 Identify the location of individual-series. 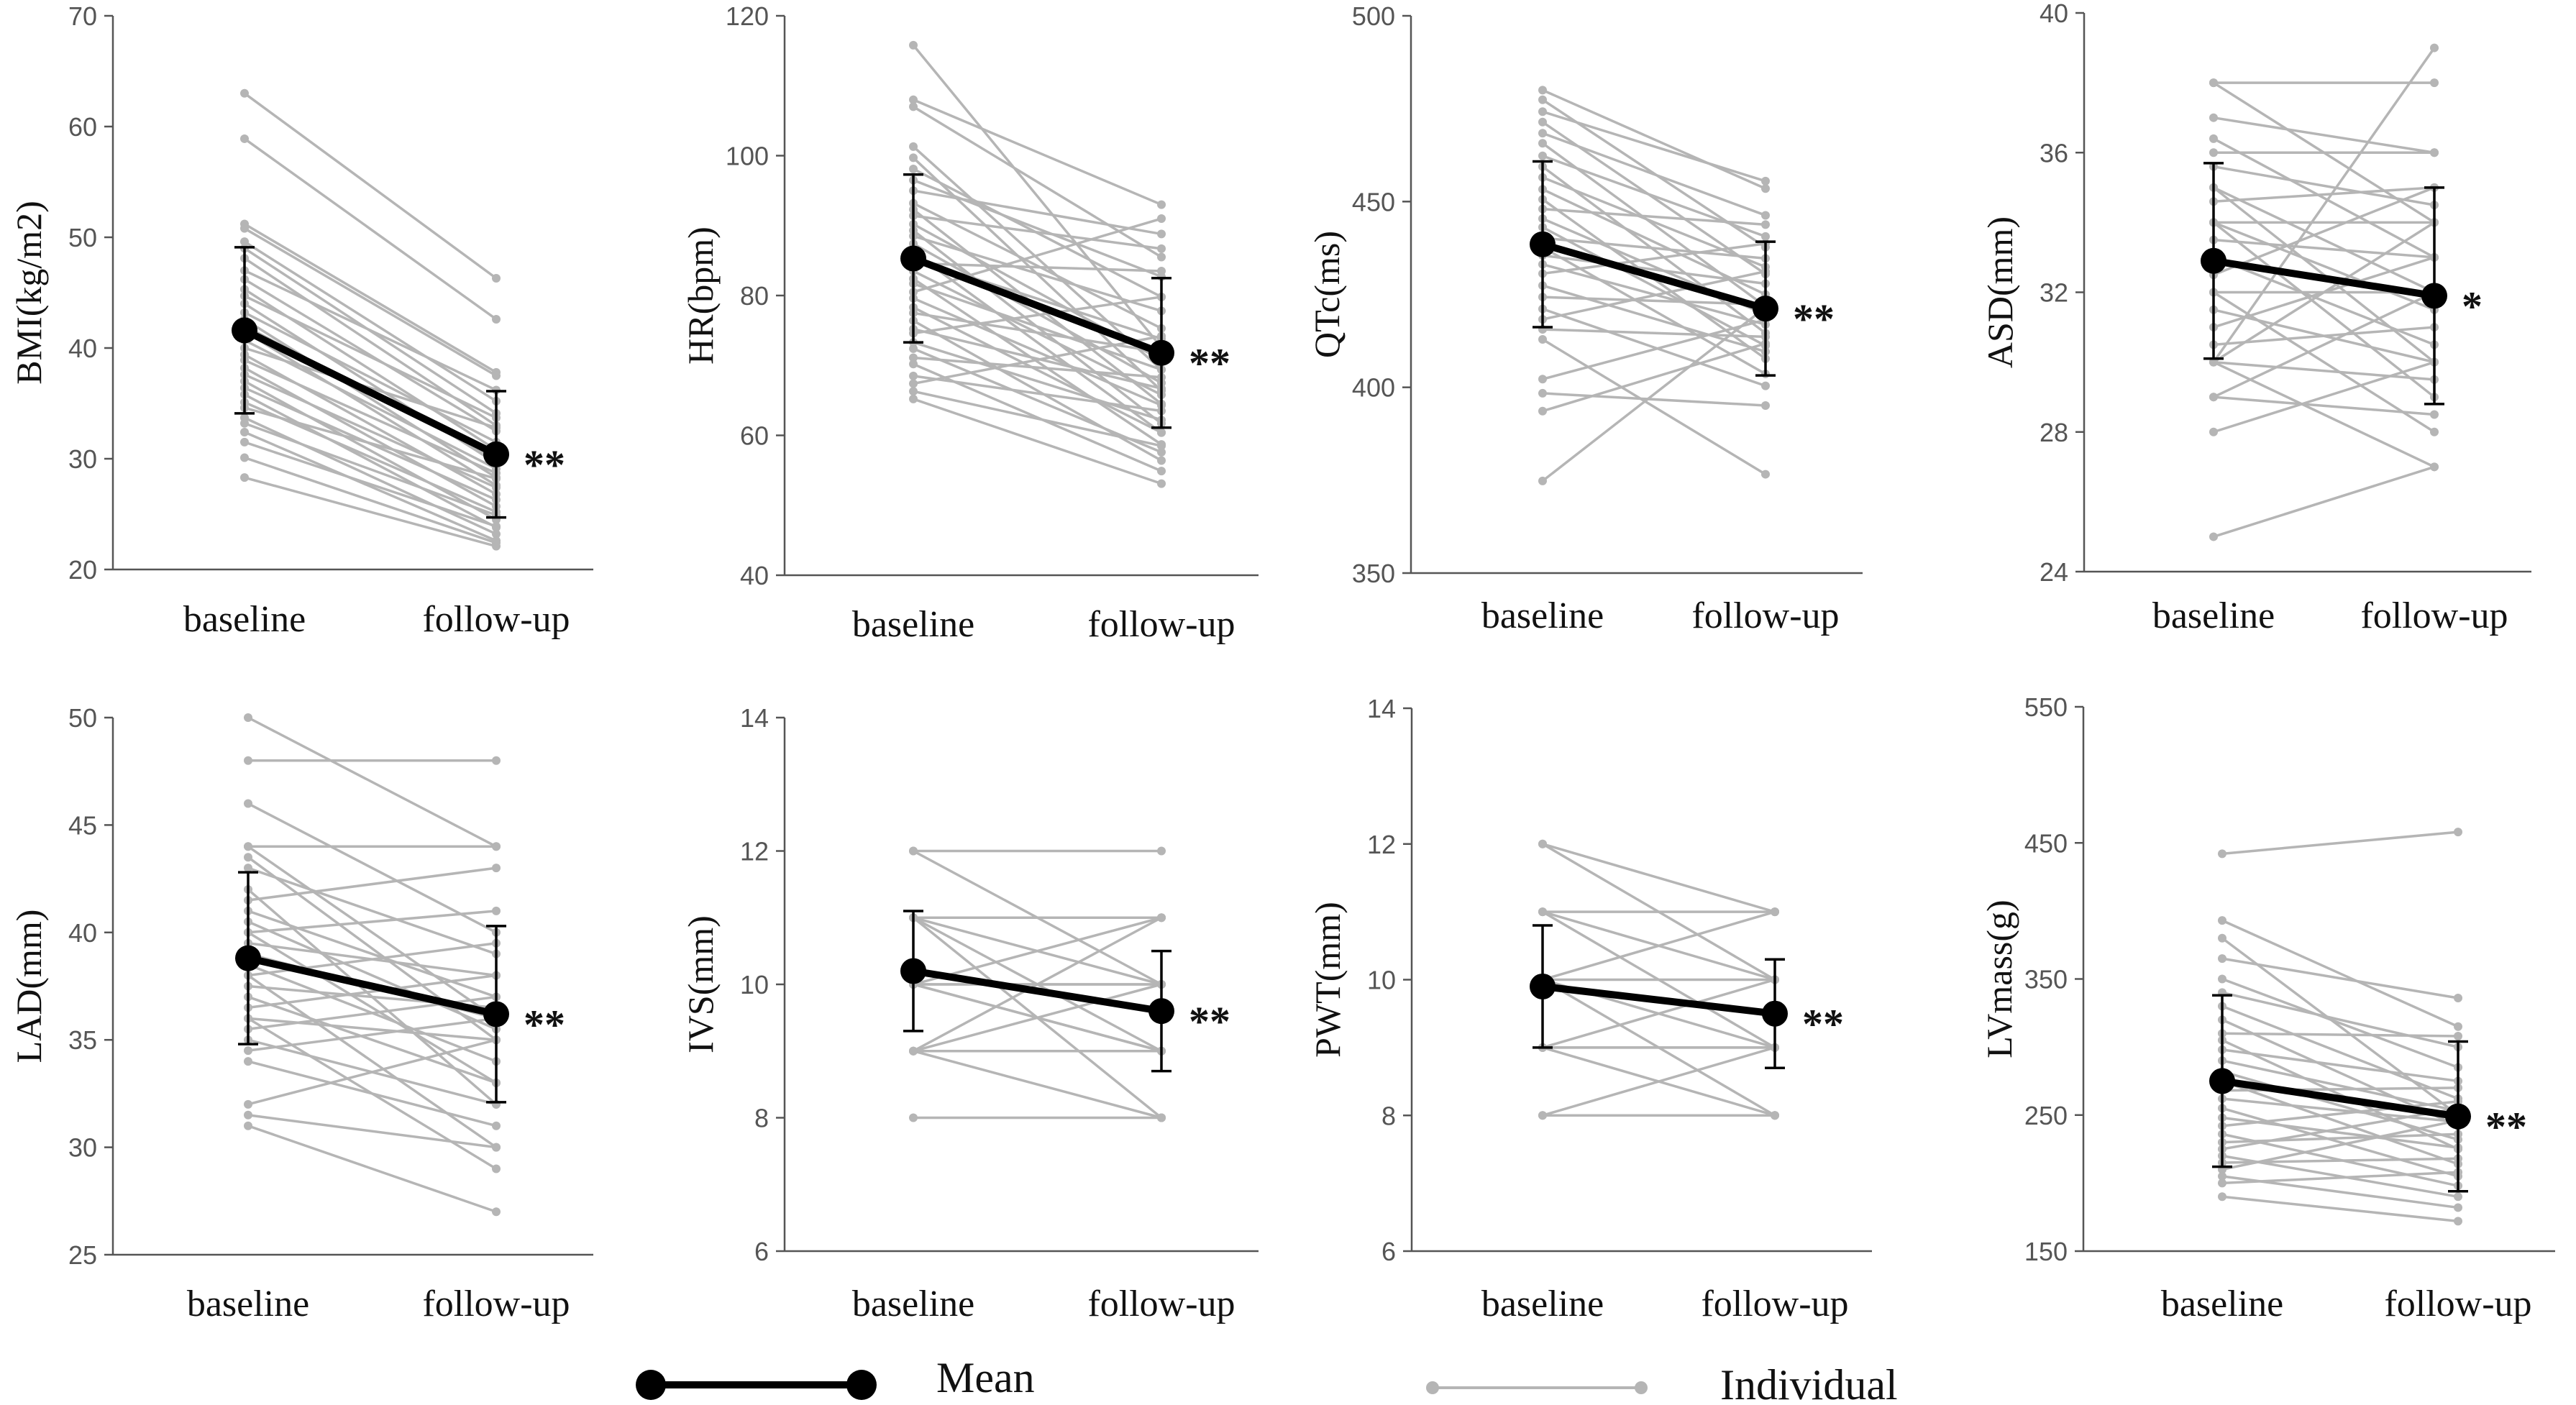
(370, 319).